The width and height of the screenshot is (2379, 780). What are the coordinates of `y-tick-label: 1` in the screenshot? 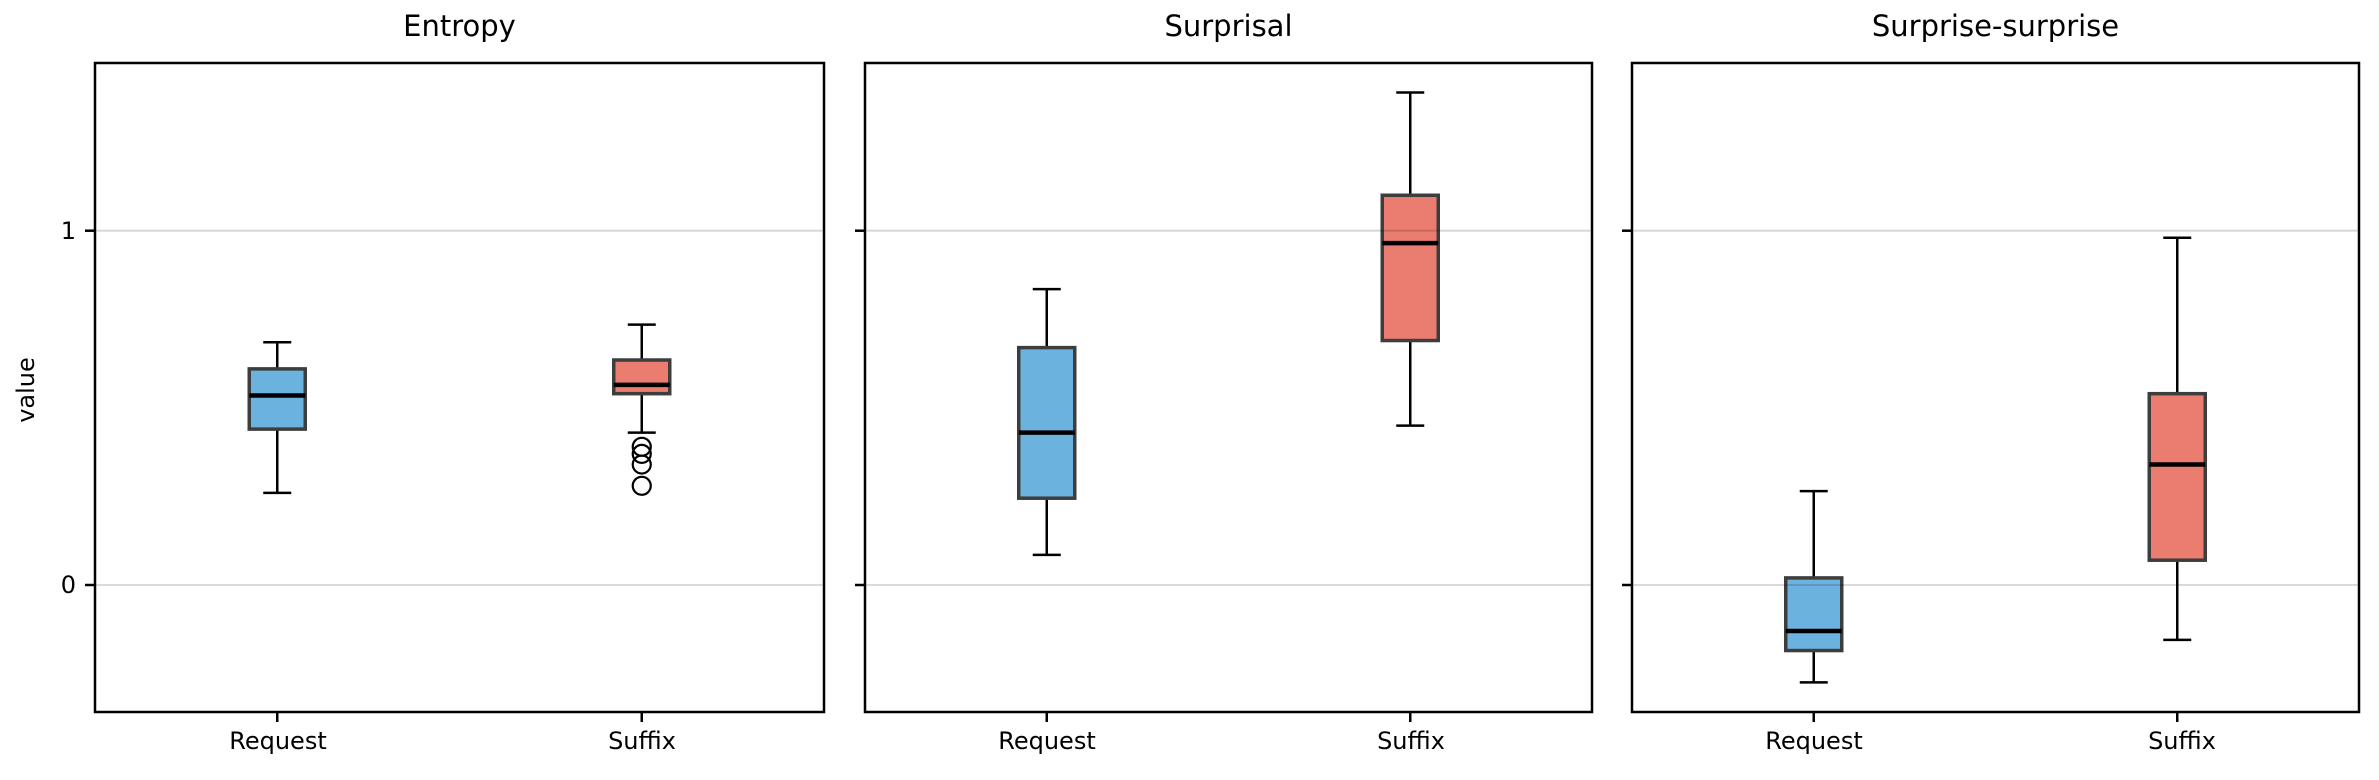 It's located at (68, 231).